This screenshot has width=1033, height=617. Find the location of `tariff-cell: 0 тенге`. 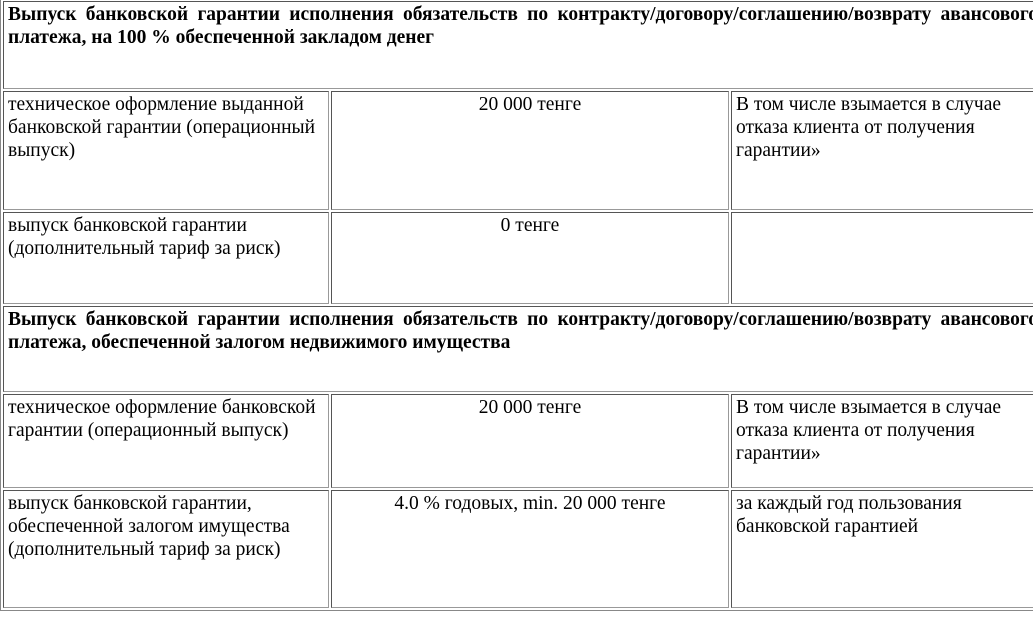

tariff-cell: 0 тенге is located at coordinates (530, 258).